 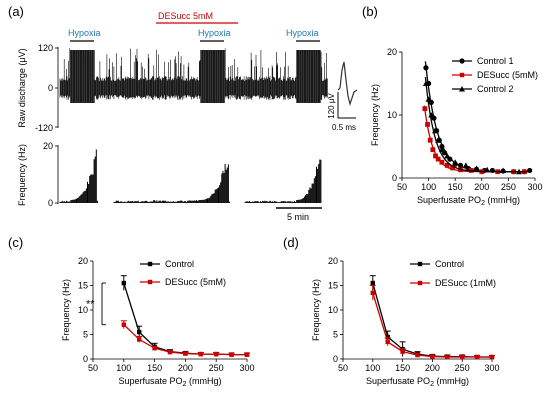 I want to click on freq-tick-20: 20, so click(x=48, y=146).